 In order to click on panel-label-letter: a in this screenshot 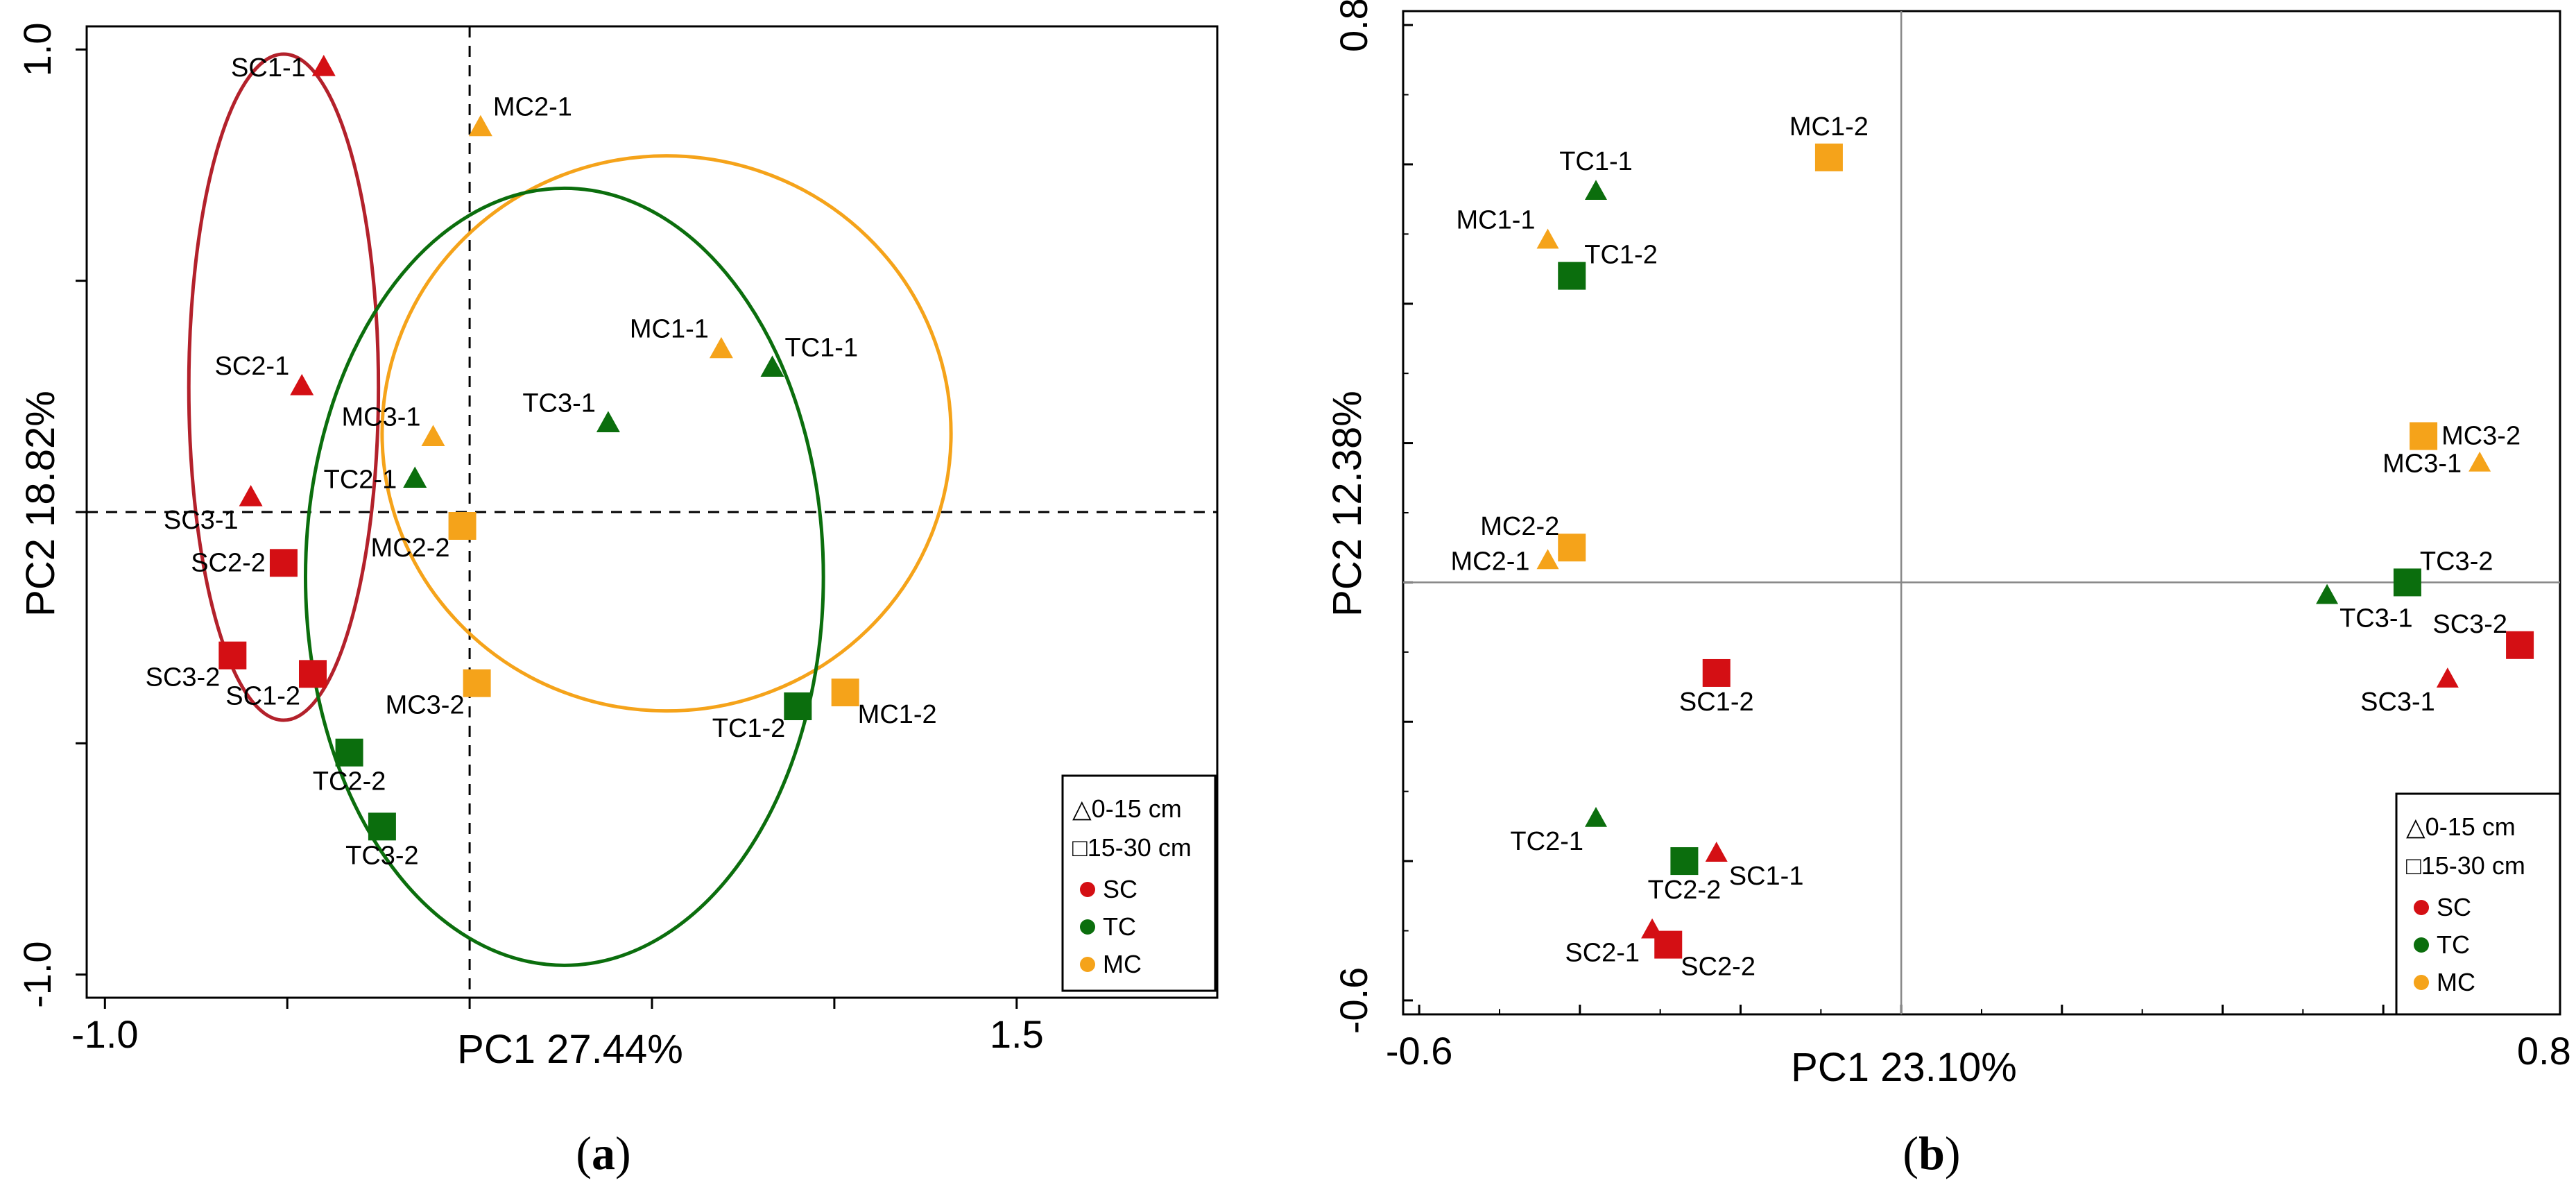, I will do `click(603, 1153)`.